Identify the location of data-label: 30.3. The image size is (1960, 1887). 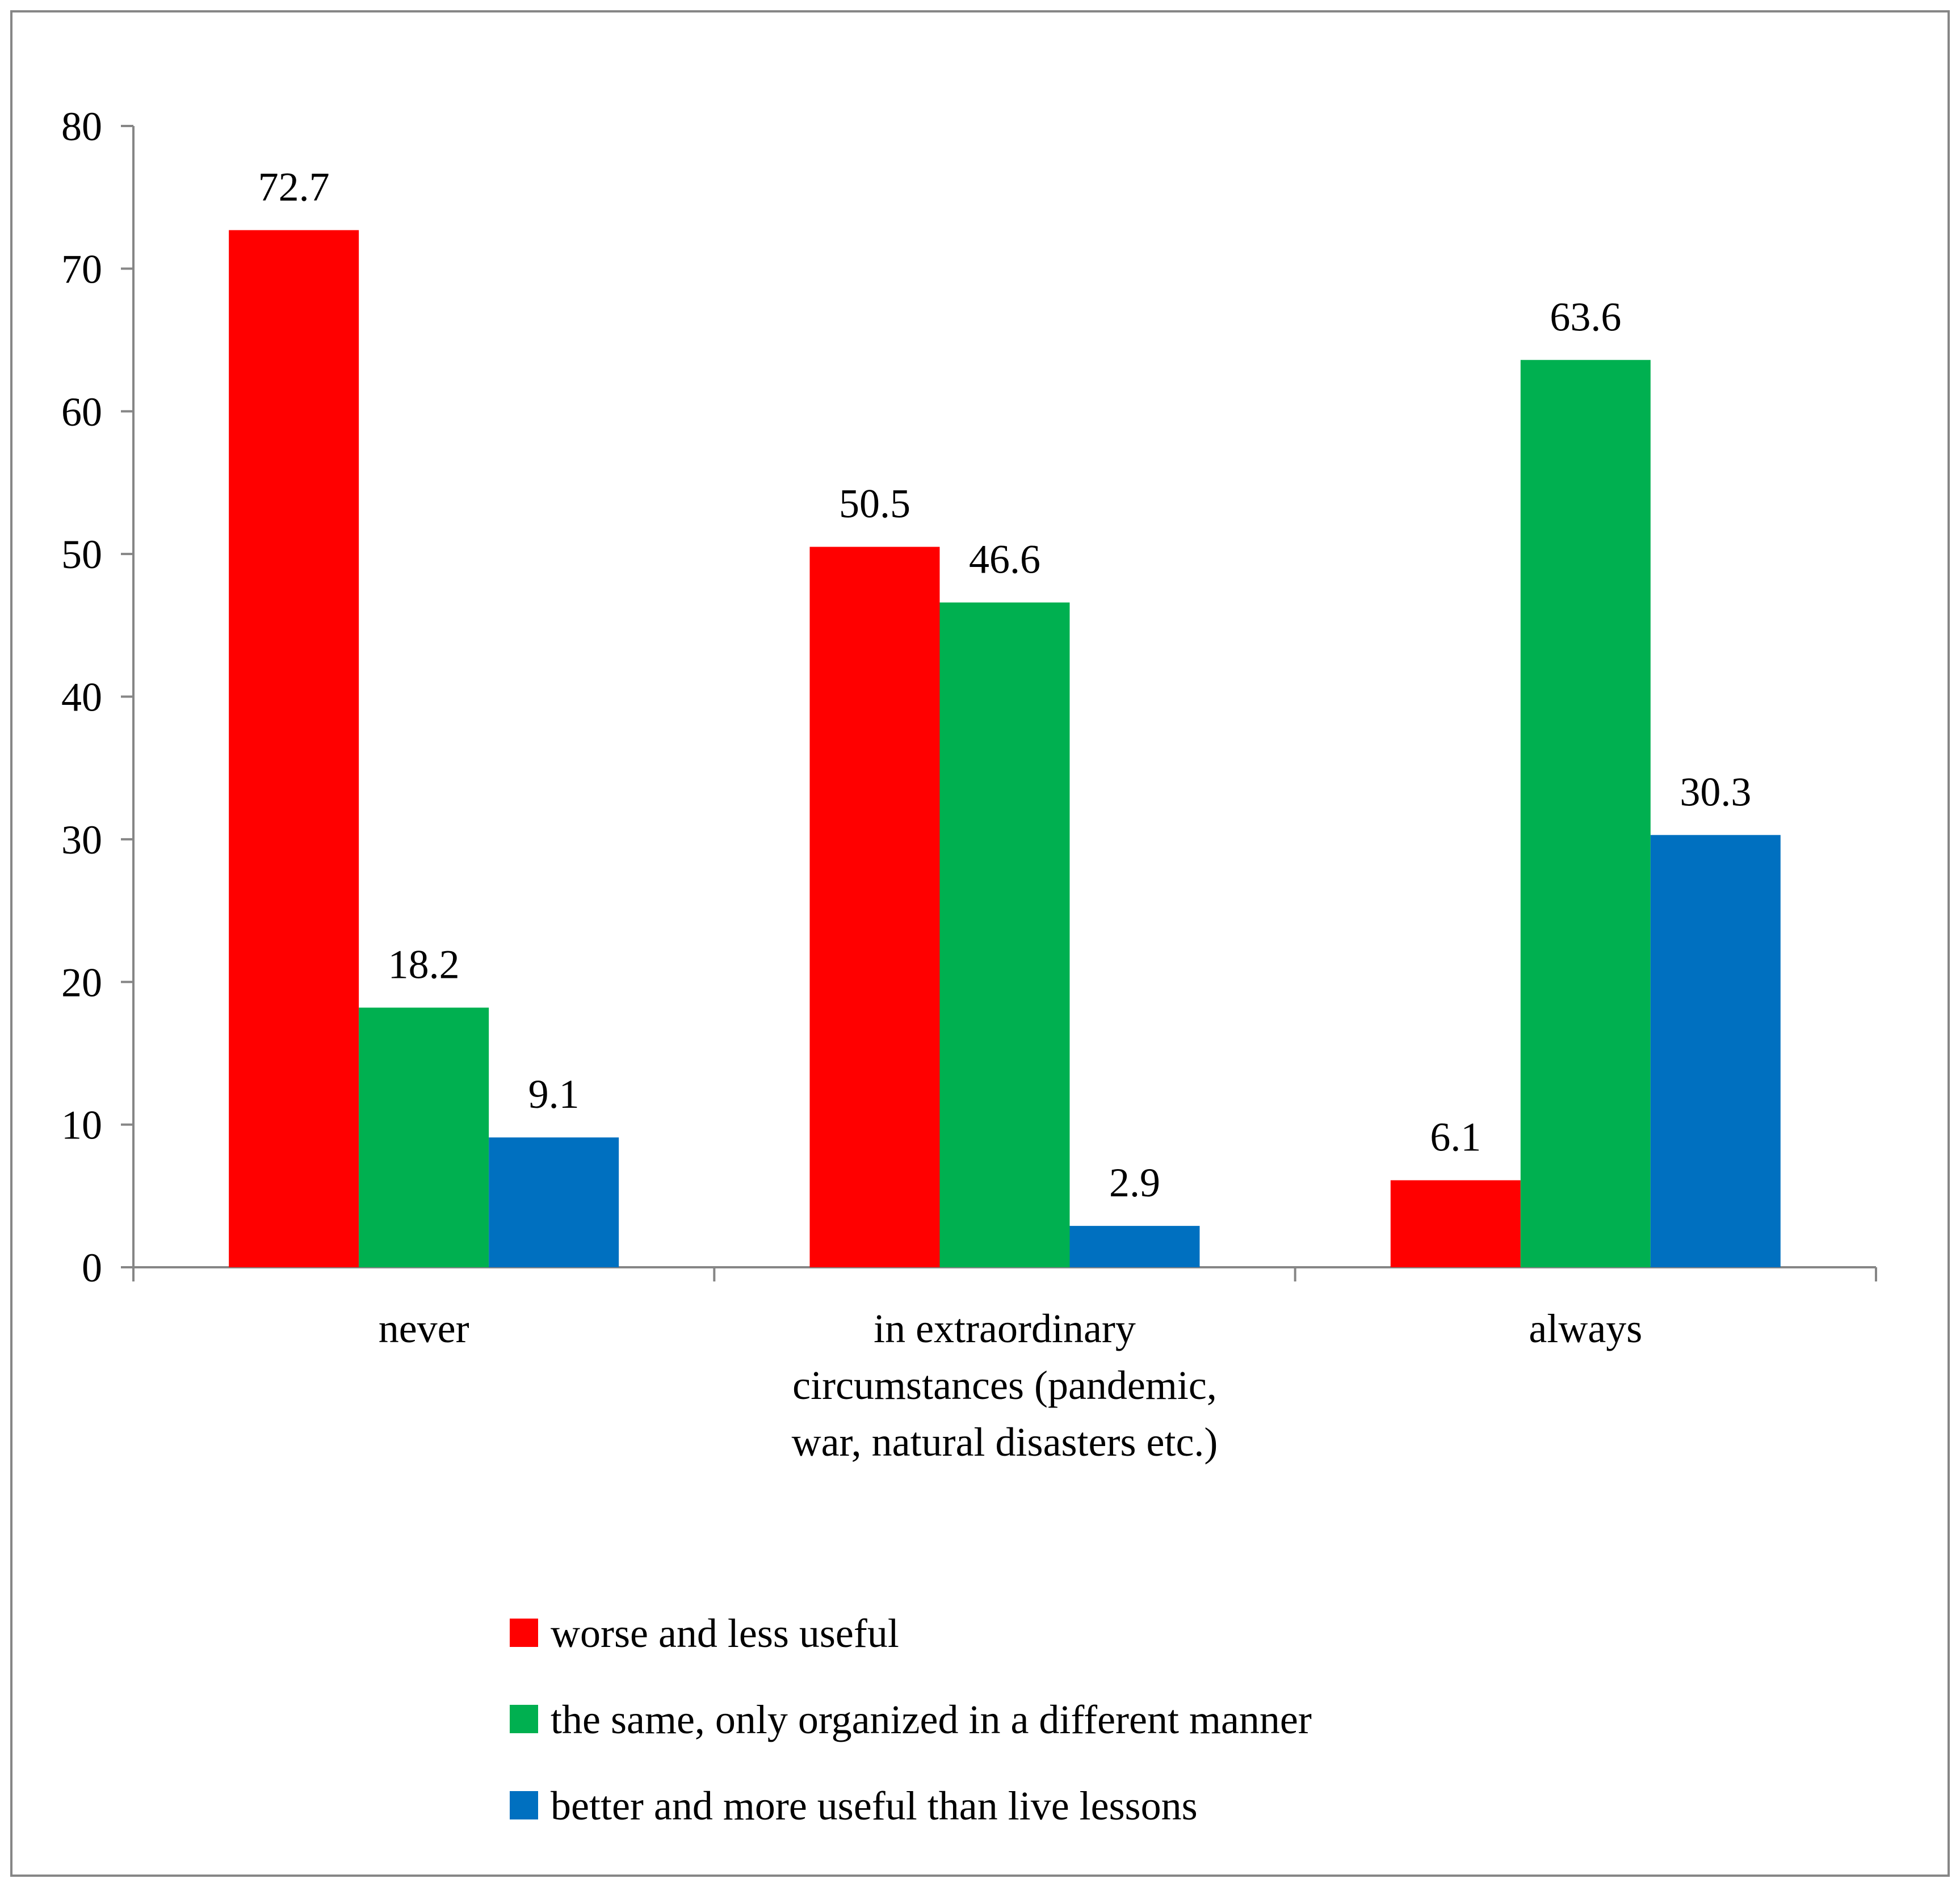
(1715, 791).